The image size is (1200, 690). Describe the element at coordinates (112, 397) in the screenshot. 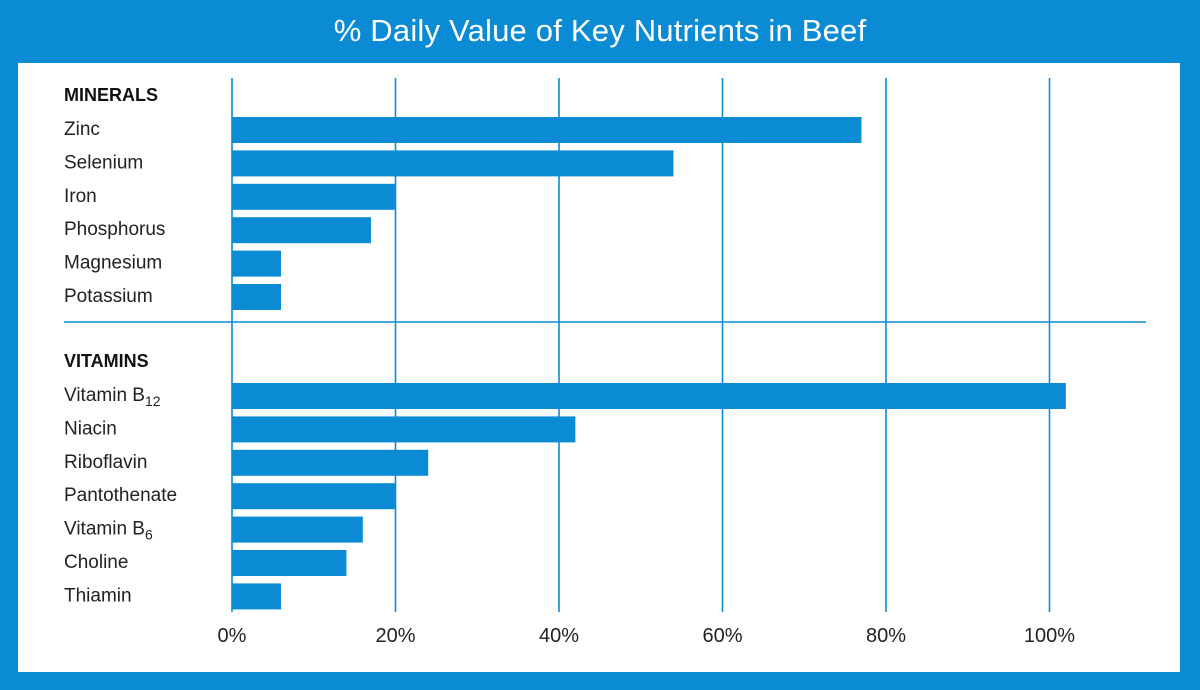

I see `category-label: Vitamin B12` at that location.